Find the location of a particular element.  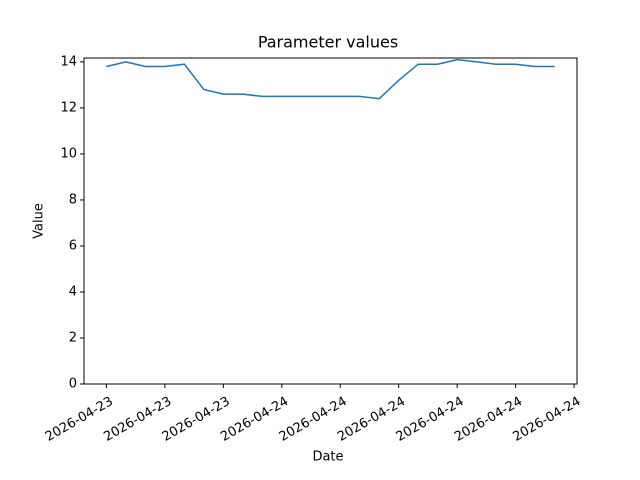

chart-title: Parameter values is located at coordinates (328, 42).